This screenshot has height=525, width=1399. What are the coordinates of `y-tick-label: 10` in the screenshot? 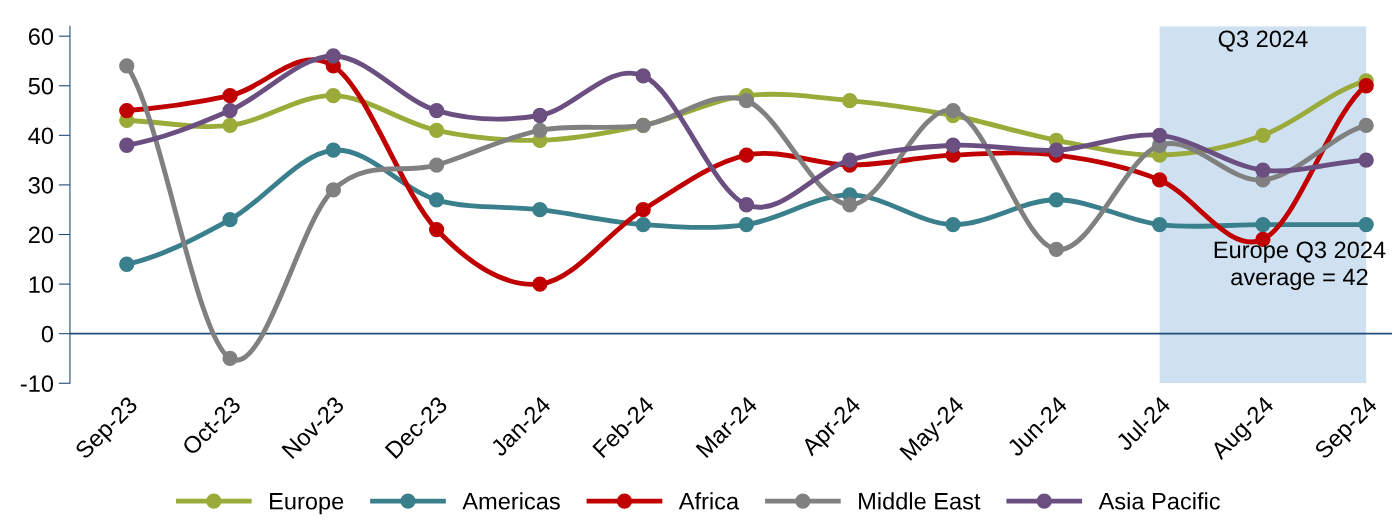 It's located at (41, 284).